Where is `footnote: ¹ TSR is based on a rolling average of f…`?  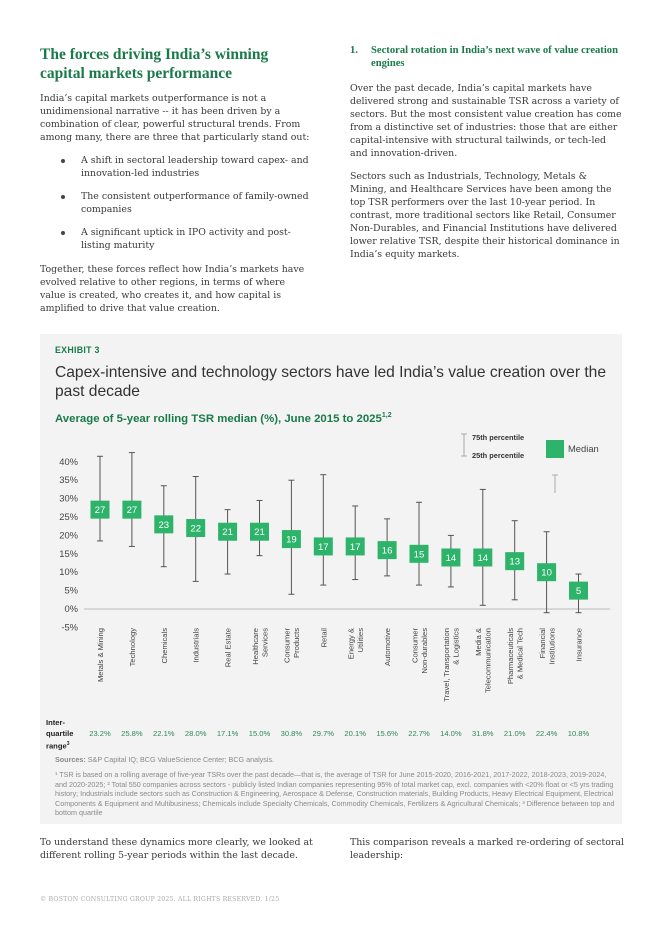 footnote: ¹ TSR is based on a rolling average of f… is located at coordinates (335, 794).